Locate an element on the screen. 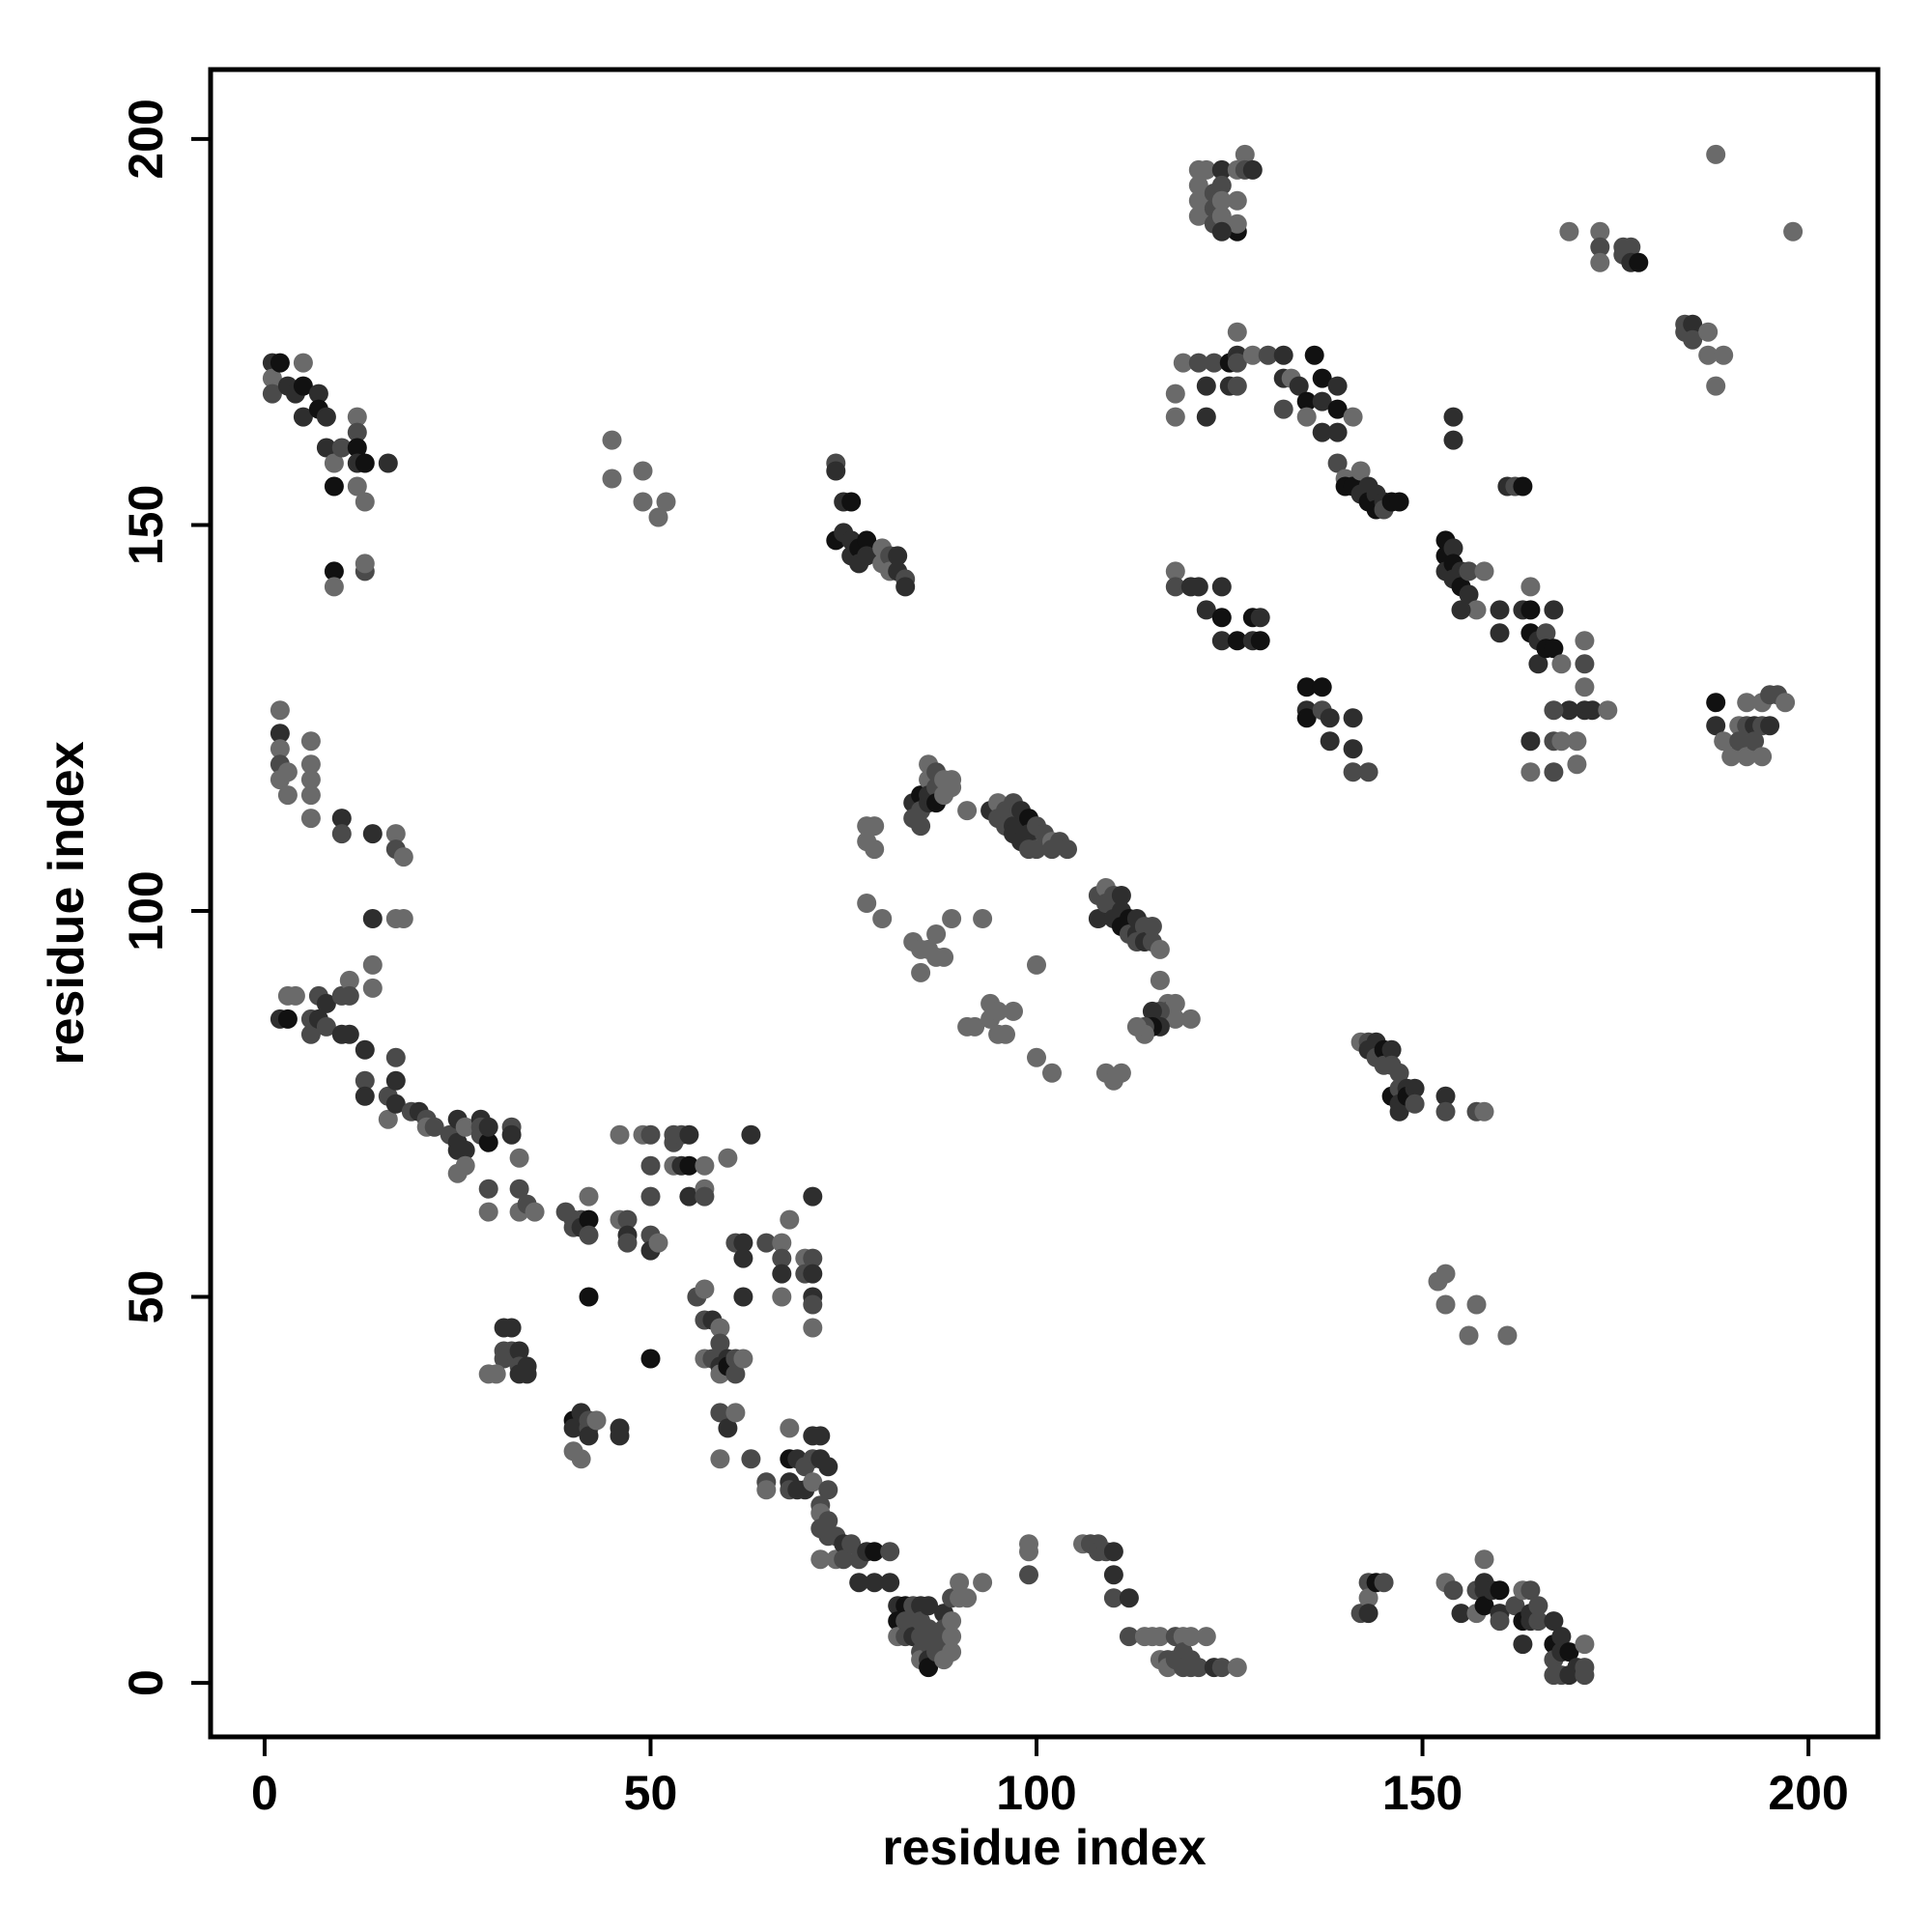 The height and width of the screenshot is (1932, 1932). x-tick-label: 100 is located at coordinates (1036, 1793).